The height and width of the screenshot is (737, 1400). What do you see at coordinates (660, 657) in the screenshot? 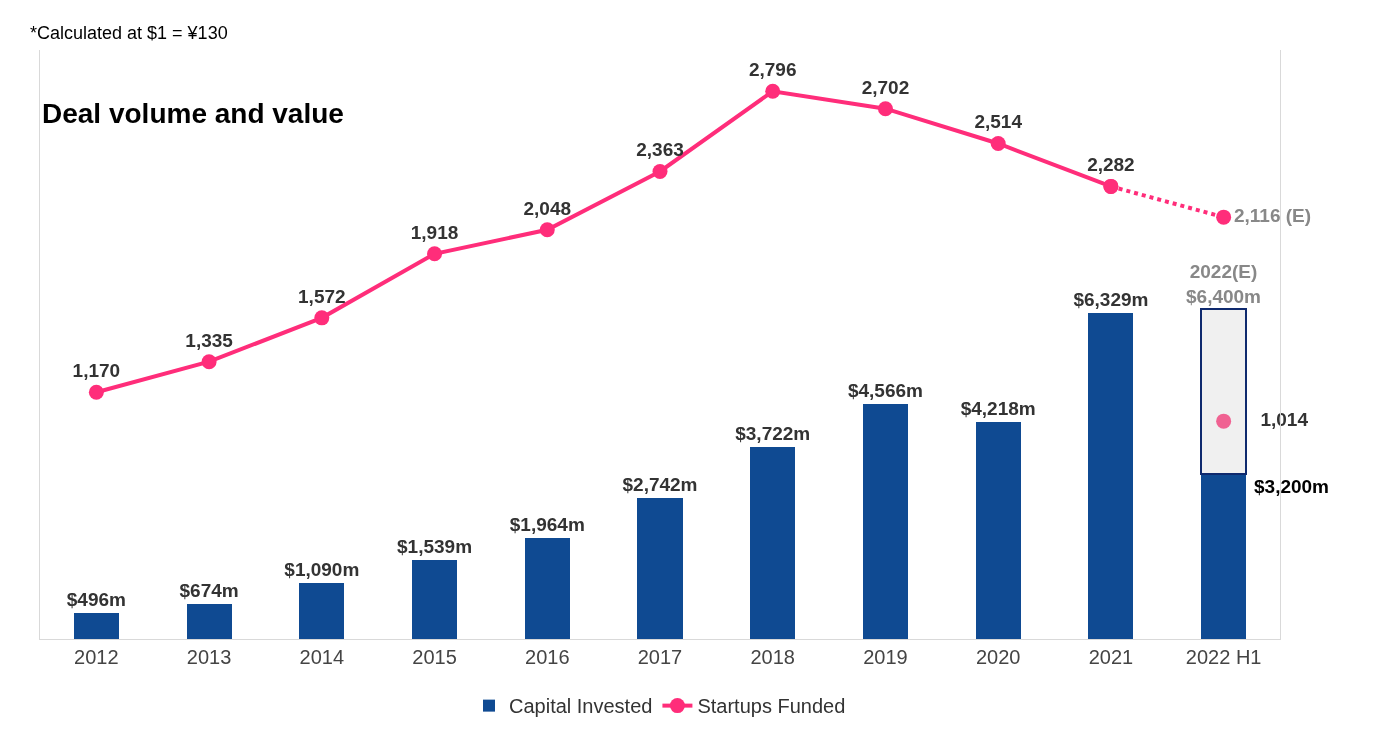
I see `x-tick-label: 2017` at bounding box center [660, 657].